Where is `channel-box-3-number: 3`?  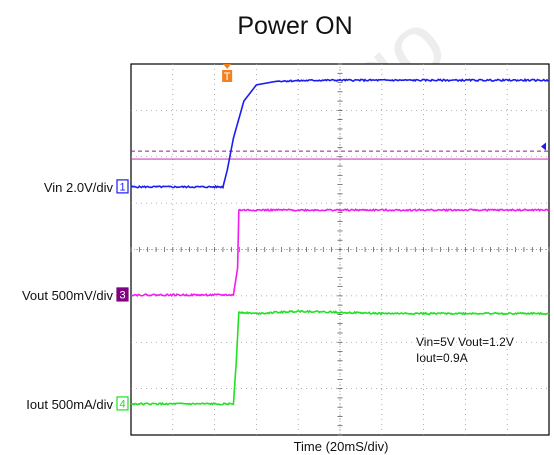
channel-box-3-number: 3 is located at coordinates (122, 295).